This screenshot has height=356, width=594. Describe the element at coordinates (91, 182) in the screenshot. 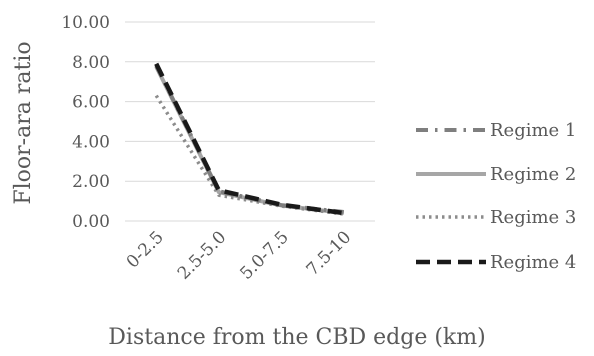

I see `y-tick-label-1: 2.00` at that location.